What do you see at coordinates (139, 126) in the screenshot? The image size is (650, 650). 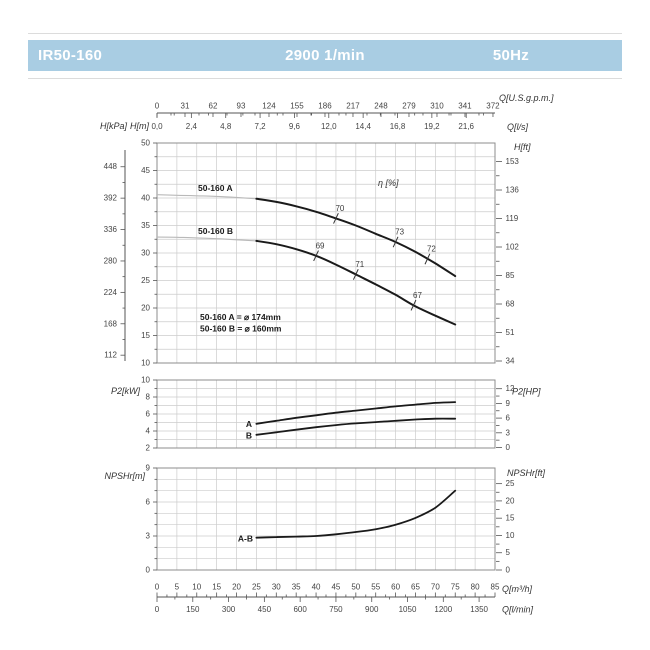 I see `hm-axis-label: H[m]` at bounding box center [139, 126].